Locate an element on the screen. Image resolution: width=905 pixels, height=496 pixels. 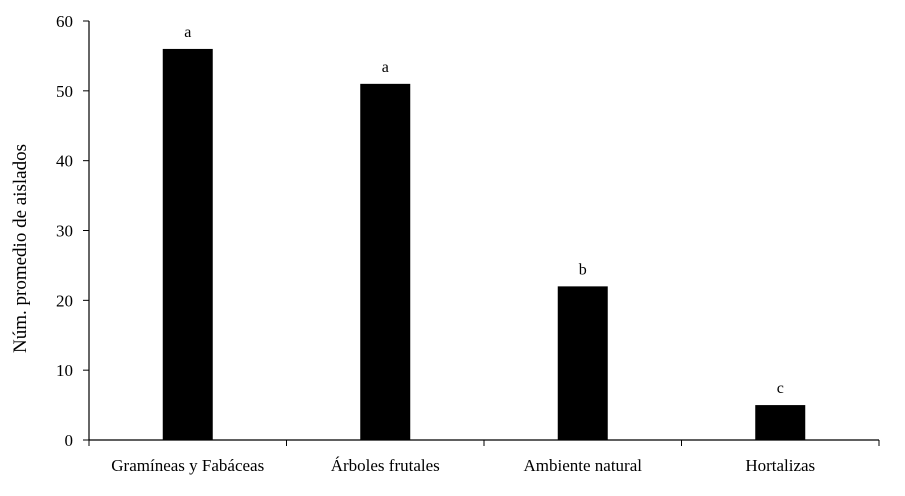
bar-data-label: c is located at coordinates (780, 388).